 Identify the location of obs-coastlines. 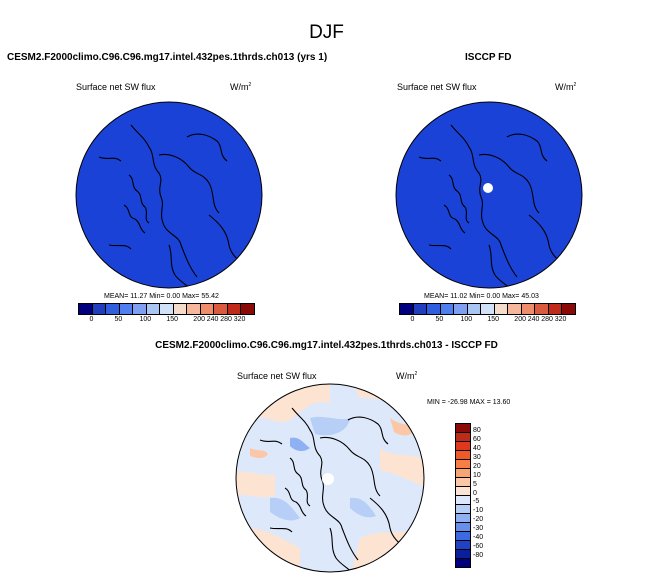
(492, 206).